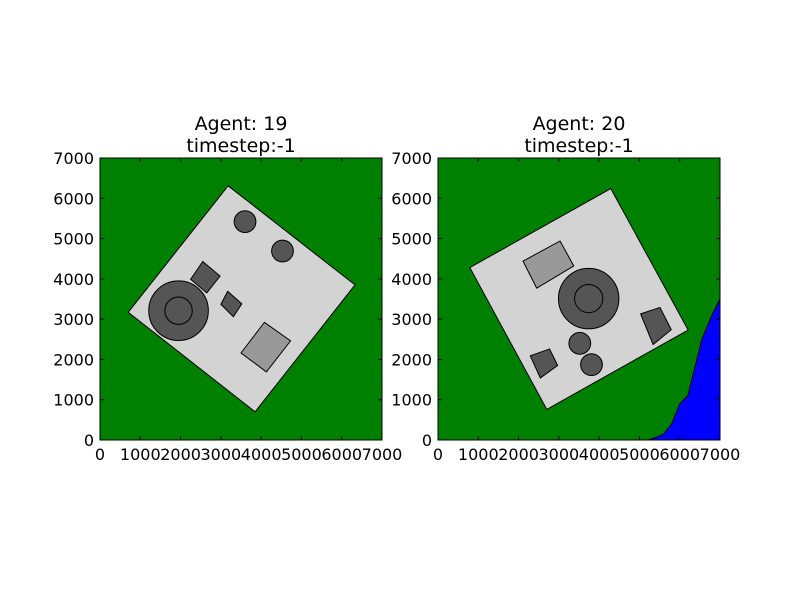  I want to click on water-area, so click(683, 369).